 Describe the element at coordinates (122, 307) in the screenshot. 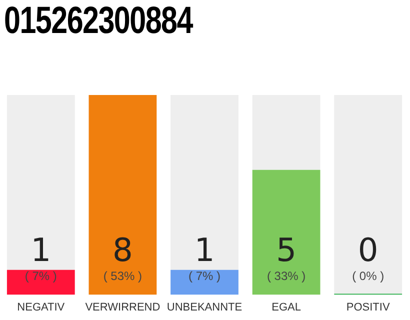

I see `x-tick-label: VERWIRREND` at that location.